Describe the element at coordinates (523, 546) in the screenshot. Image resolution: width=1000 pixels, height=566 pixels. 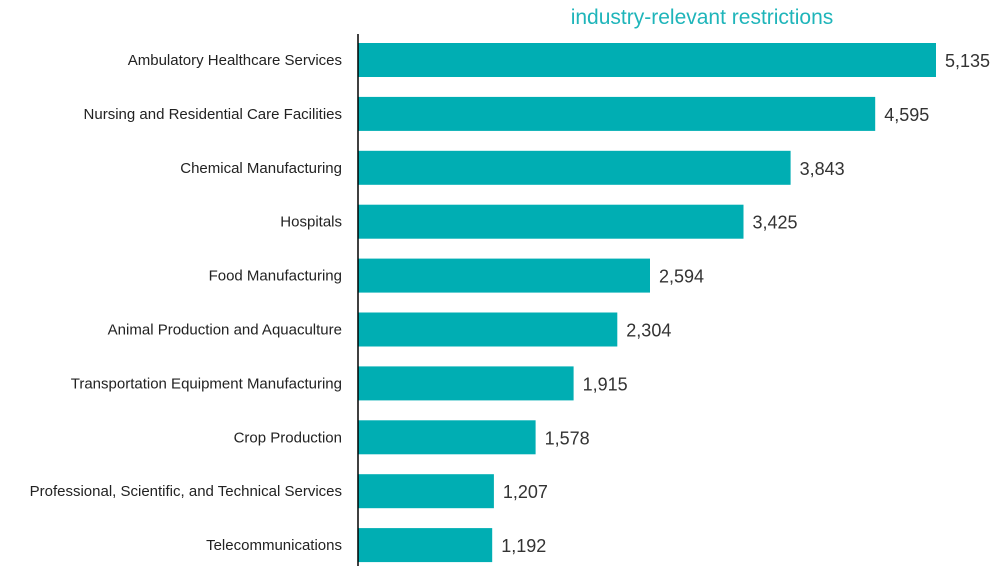
I see `value-label: 1,192` at that location.